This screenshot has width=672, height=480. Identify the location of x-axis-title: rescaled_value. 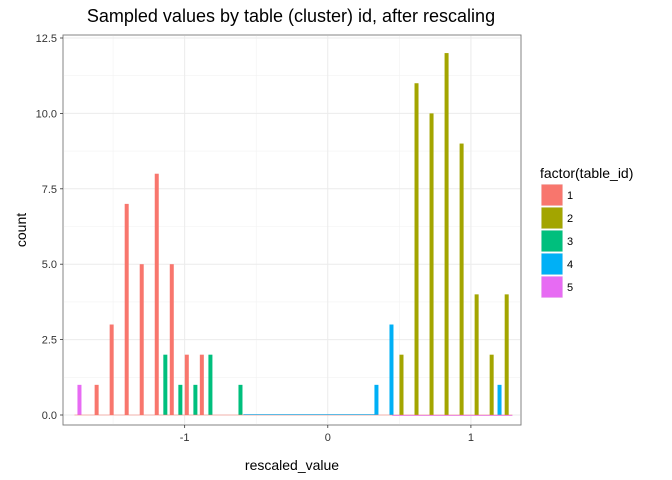
(292, 465).